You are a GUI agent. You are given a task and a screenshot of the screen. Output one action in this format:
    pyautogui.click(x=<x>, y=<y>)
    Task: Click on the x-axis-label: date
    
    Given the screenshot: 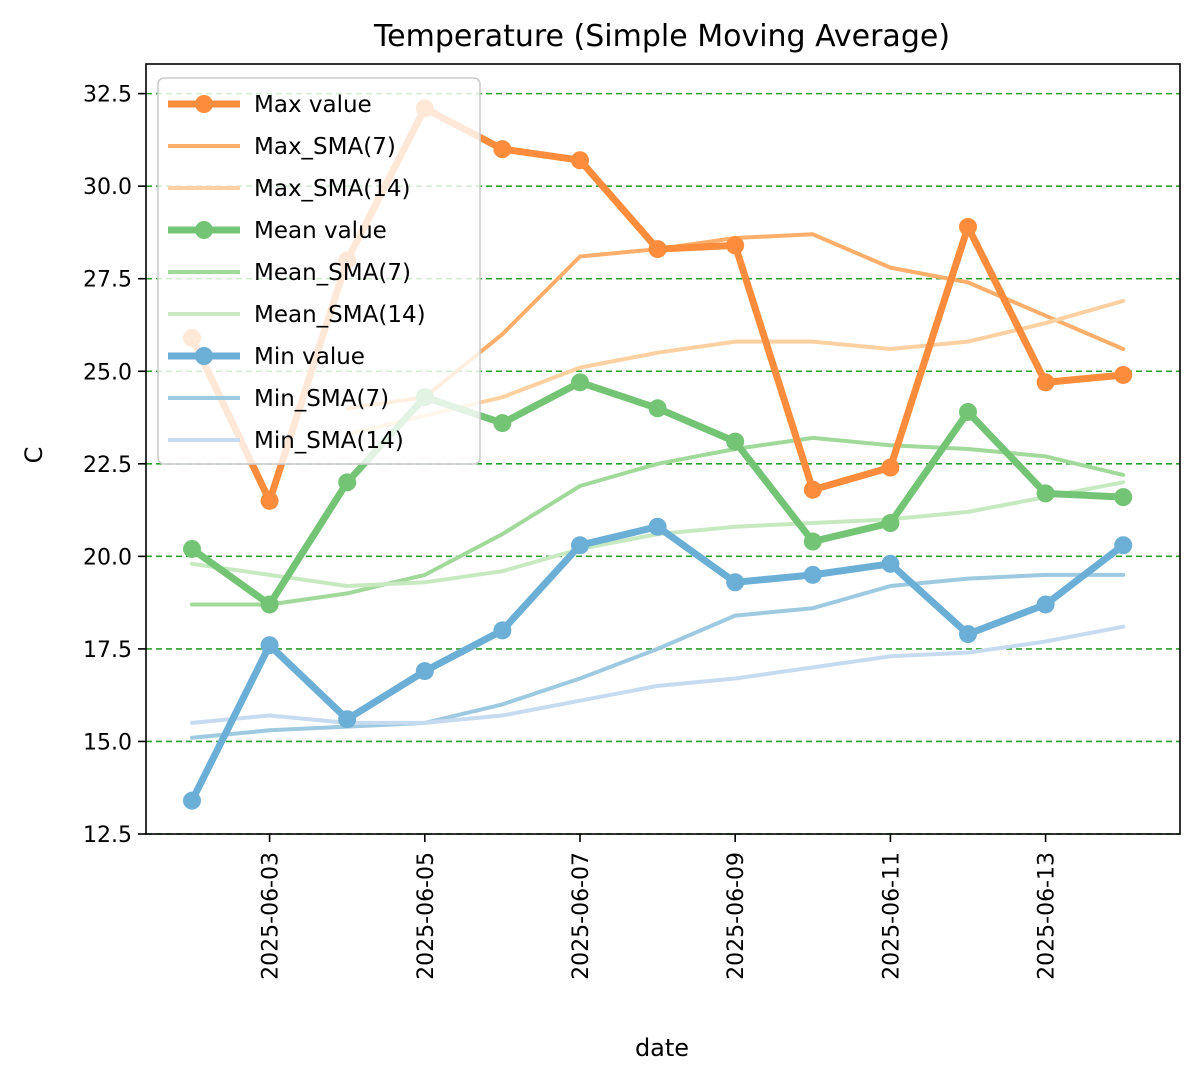 What is the action you would take?
    pyautogui.click(x=662, y=1048)
    